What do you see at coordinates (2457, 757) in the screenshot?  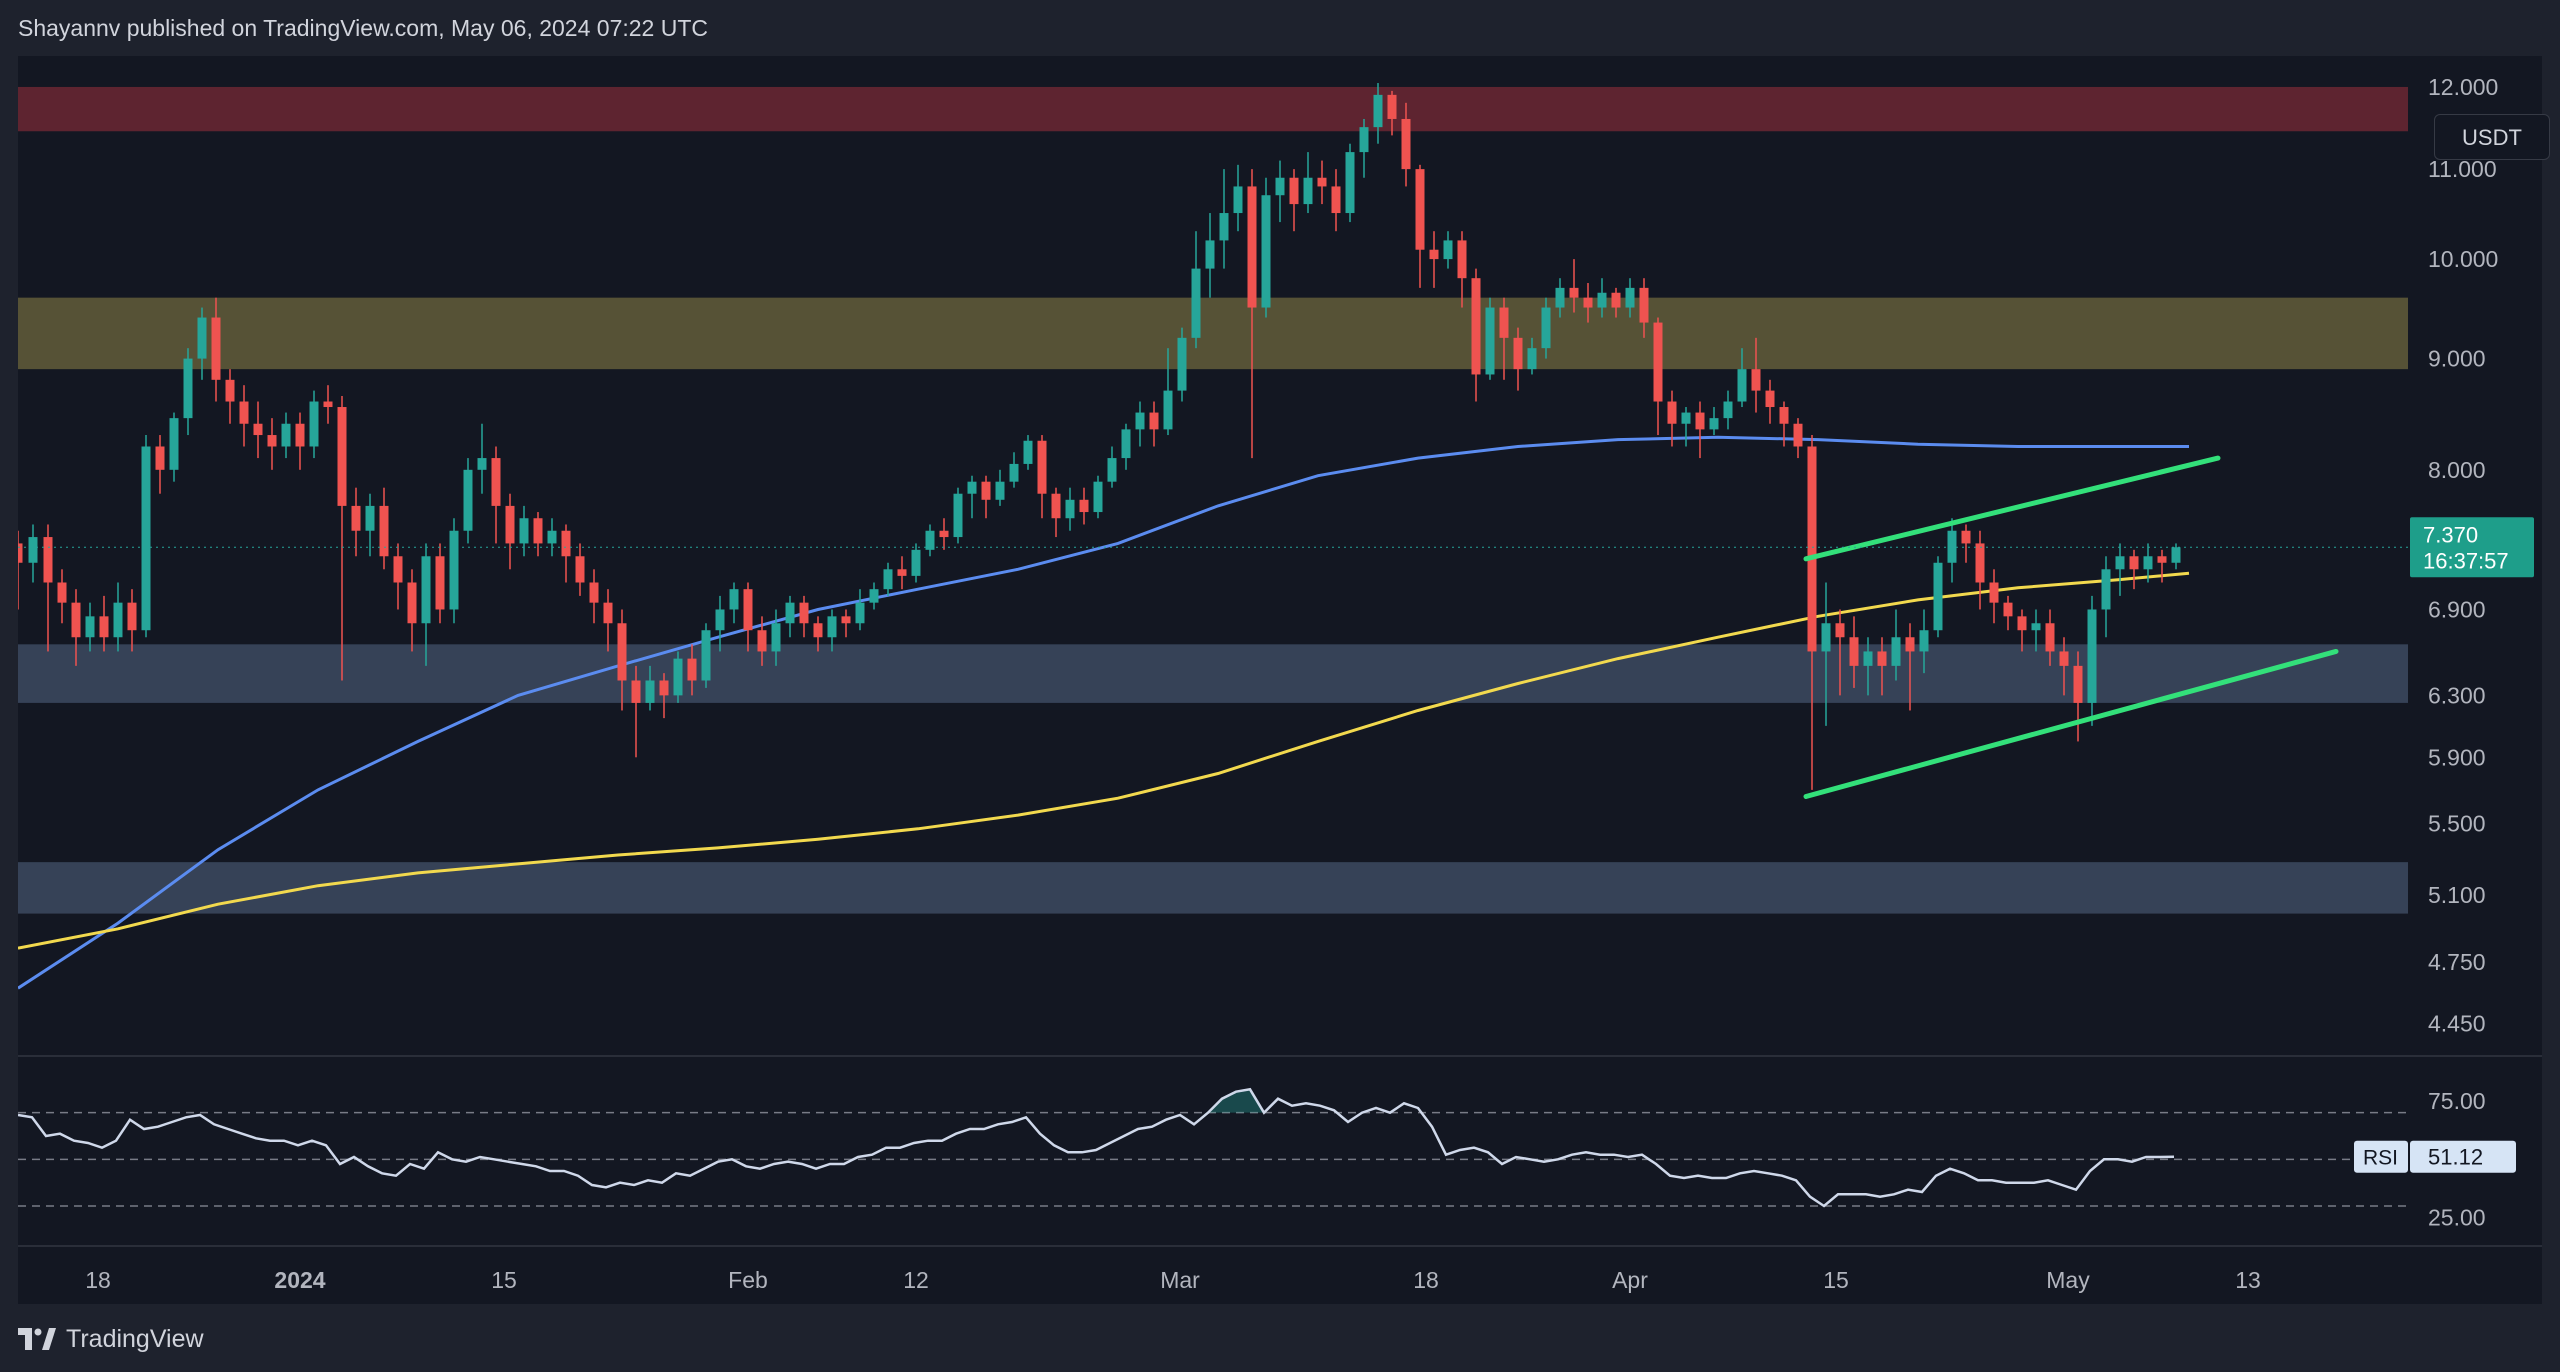 I see `price-tick-label: 5.900` at bounding box center [2457, 757].